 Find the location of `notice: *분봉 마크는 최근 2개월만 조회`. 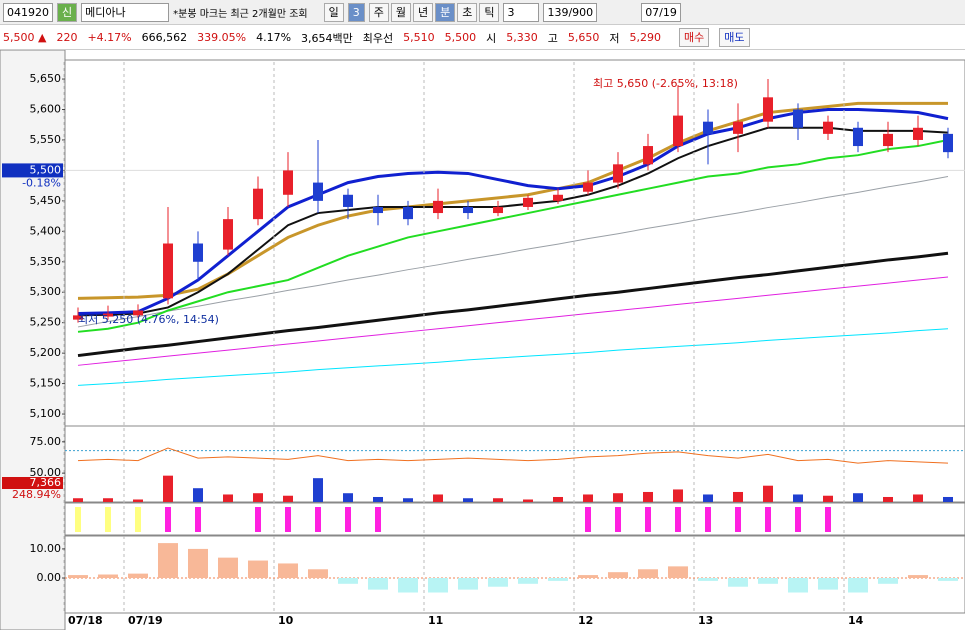

notice: *분봉 마크는 최근 2개월만 조회 is located at coordinates (240, 14).